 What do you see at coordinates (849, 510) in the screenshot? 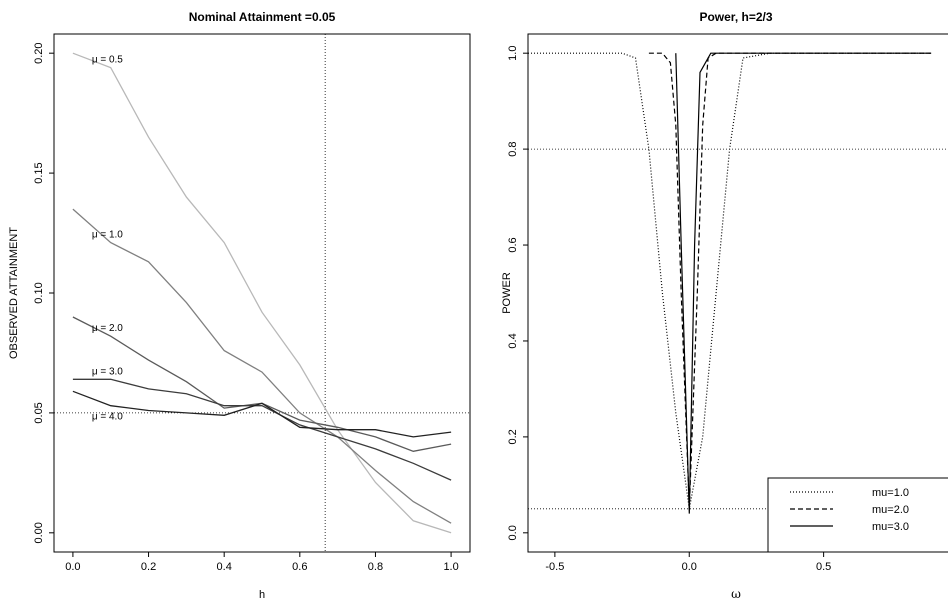
I see `legend-entries: mu=1.0 mu=2.0 mu=3.0` at bounding box center [849, 510].